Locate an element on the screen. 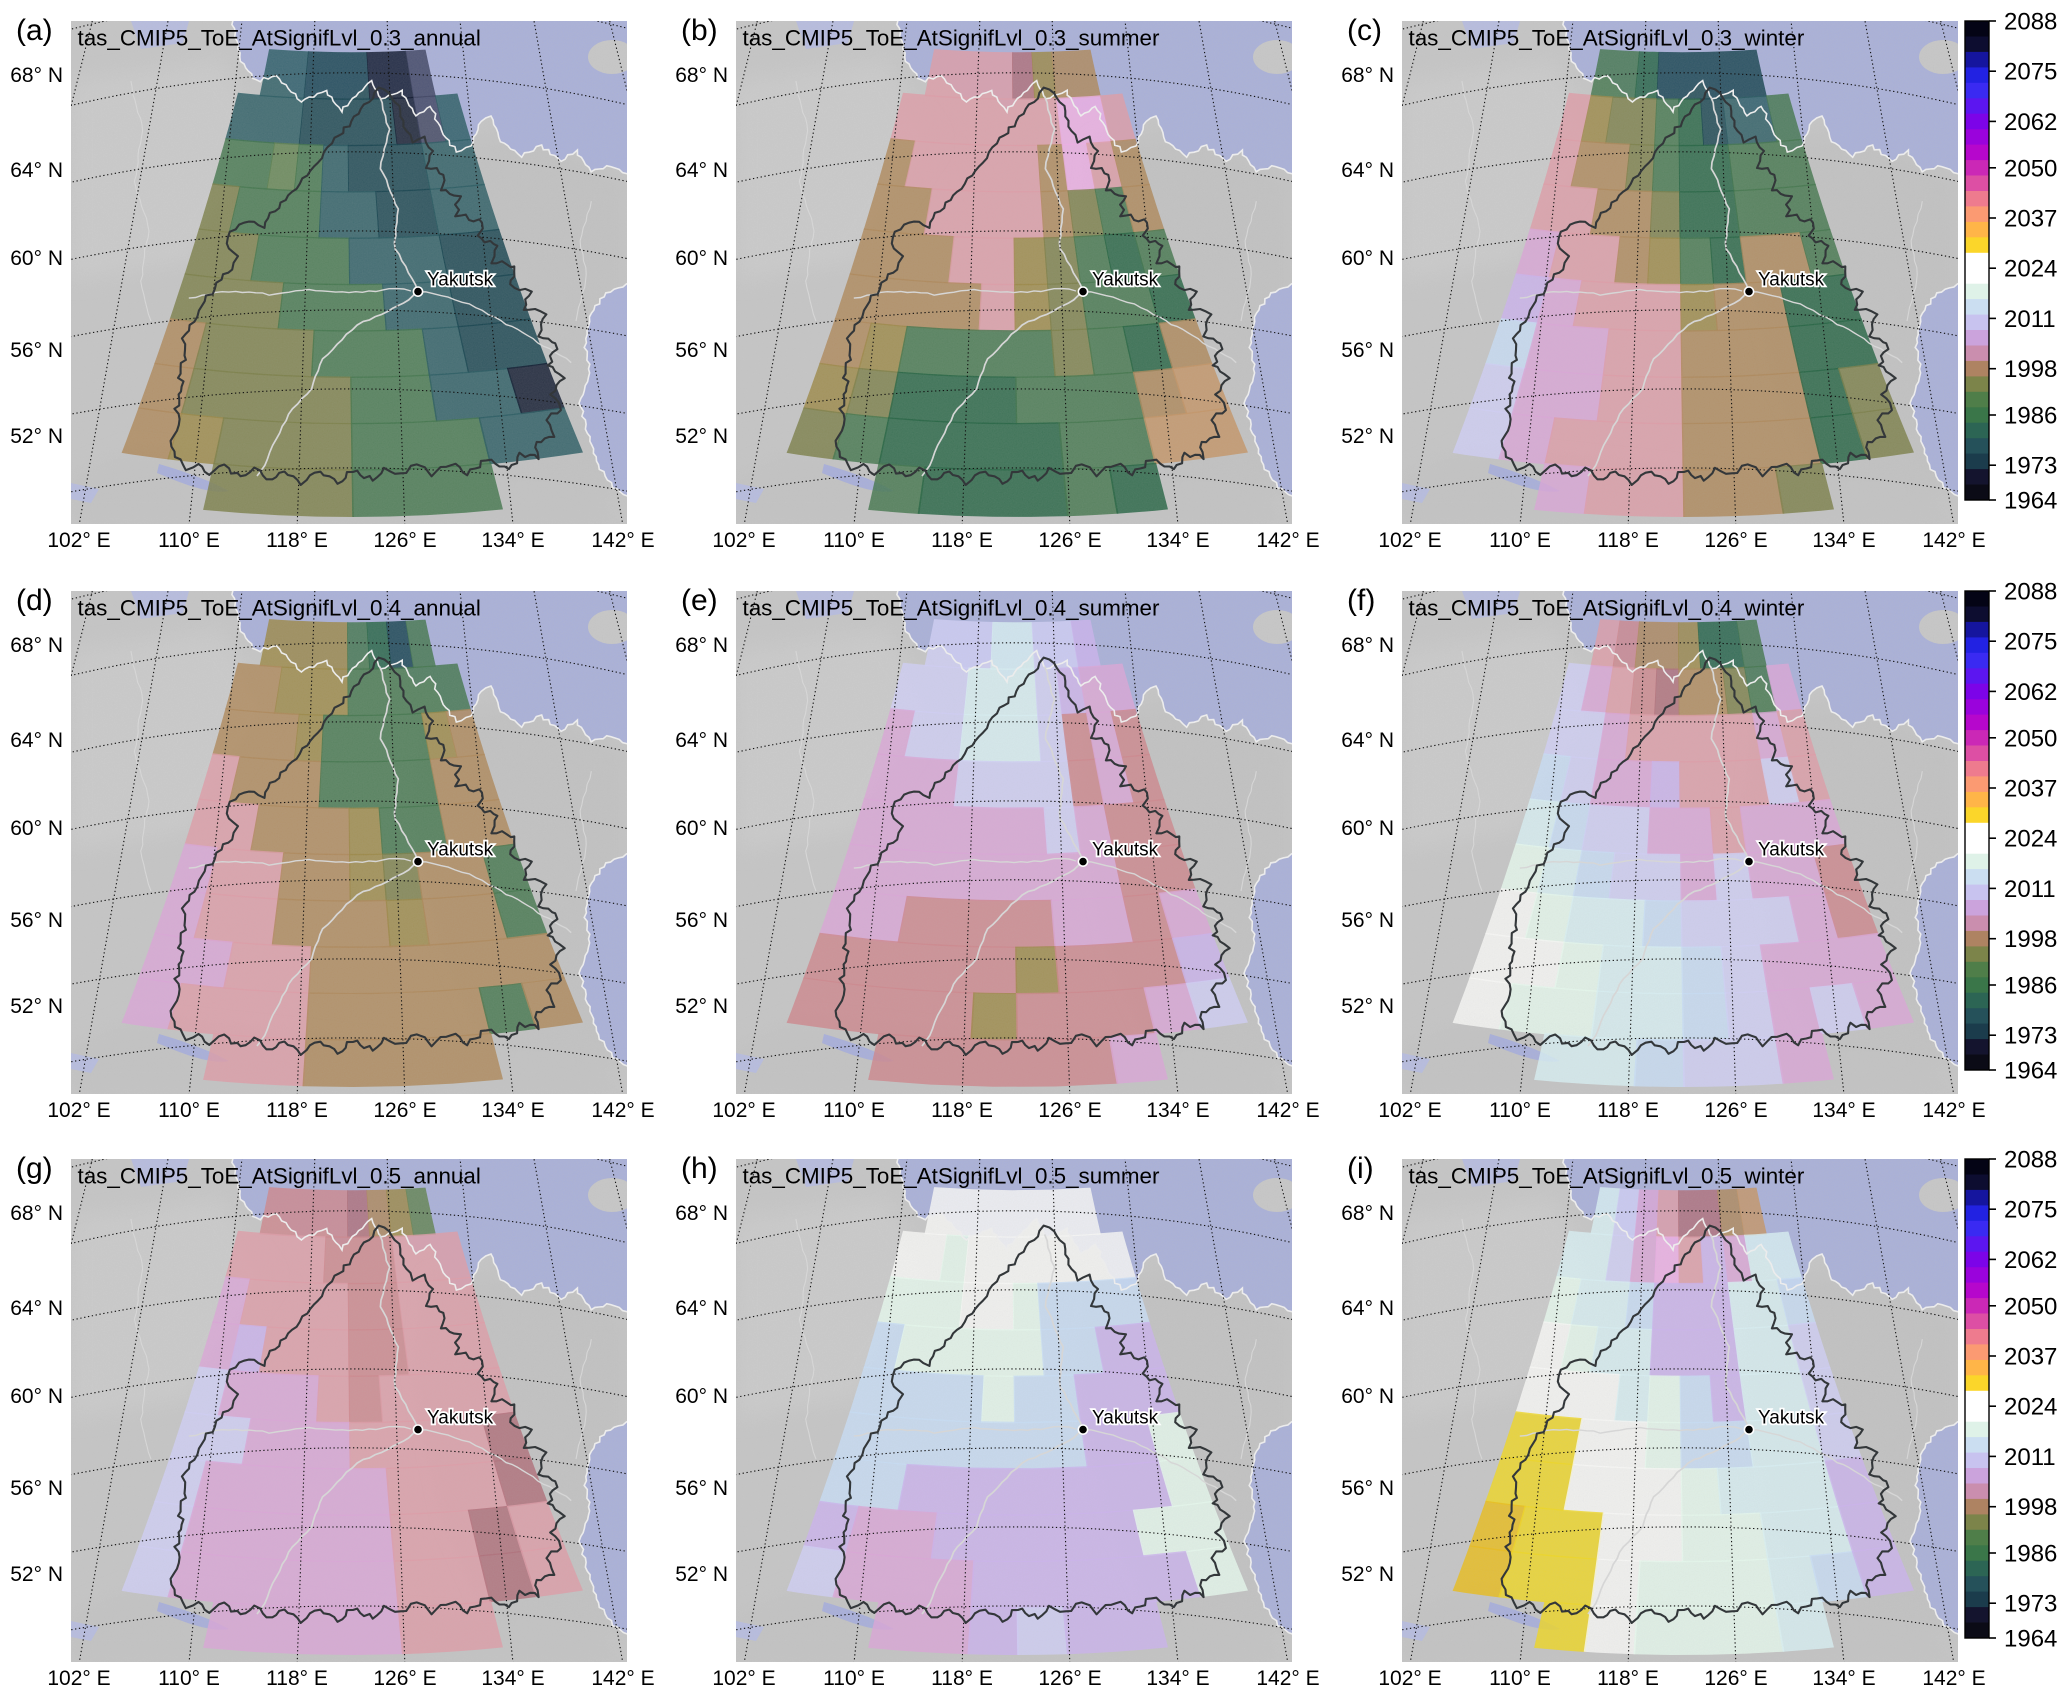  svg-text: (e) is located at coordinates (699, 600).